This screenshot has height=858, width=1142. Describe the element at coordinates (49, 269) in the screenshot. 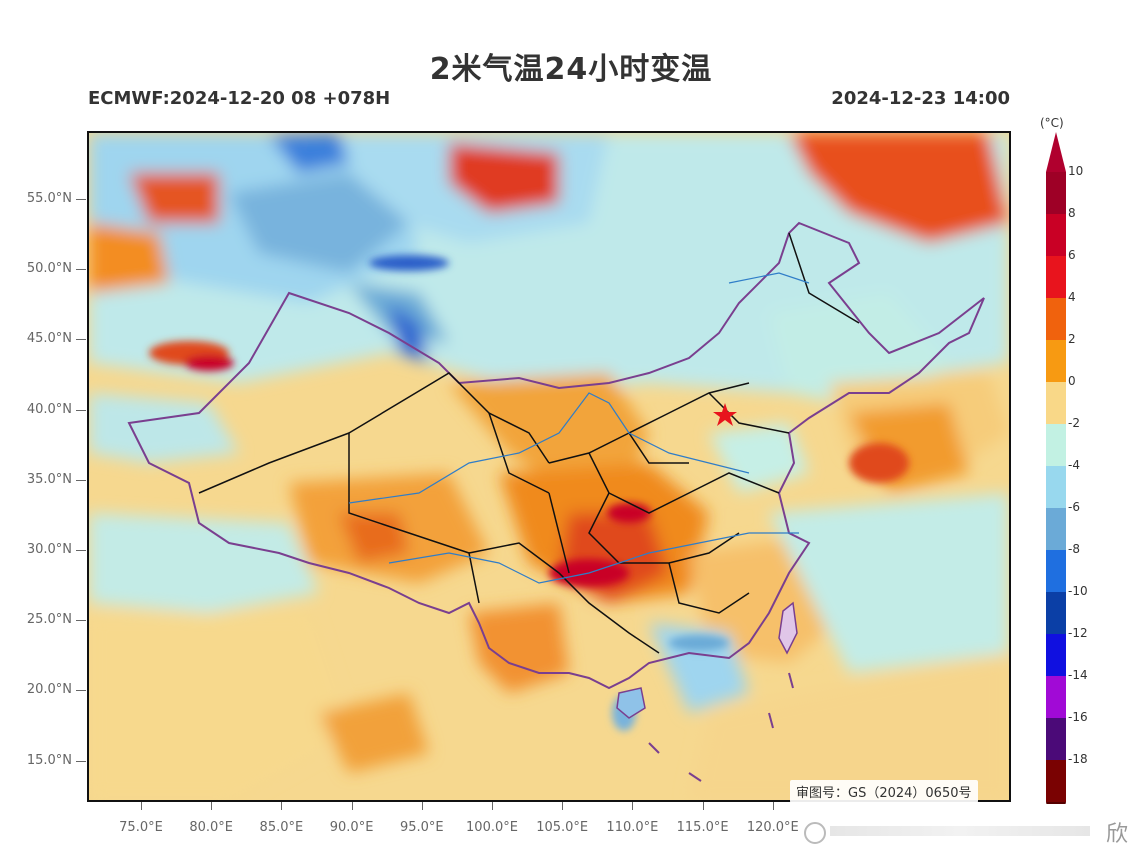

I see `latitude-label: 50.0°N` at that location.